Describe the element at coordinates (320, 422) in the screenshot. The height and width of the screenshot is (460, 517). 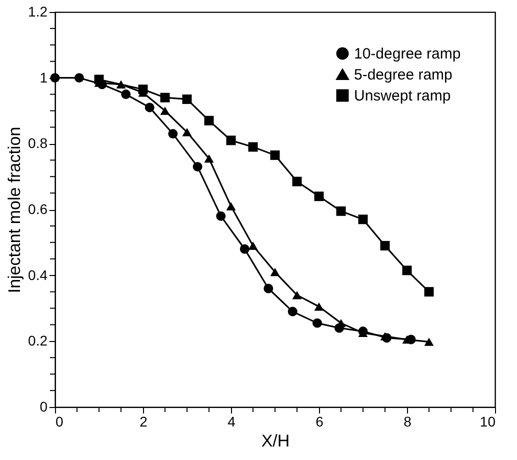
I see `x-tick-label: 6` at that location.